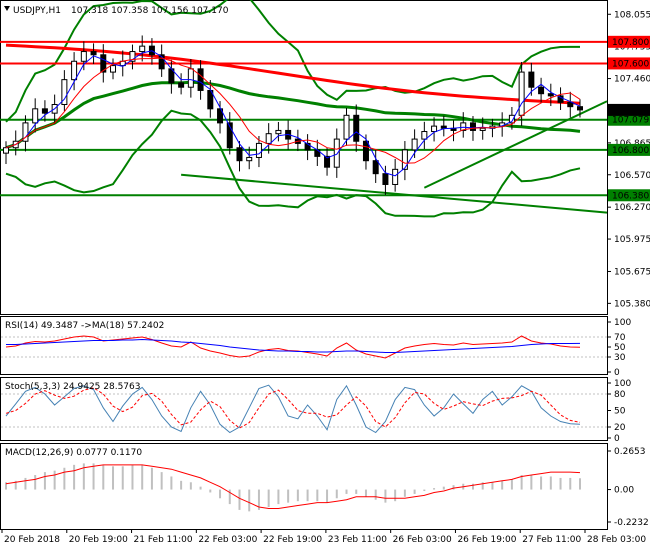 This screenshot has width=650, height=550. Describe the element at coordinates (630, 151) in the screenshot. I see `price-level-label: 106.800` at that location.